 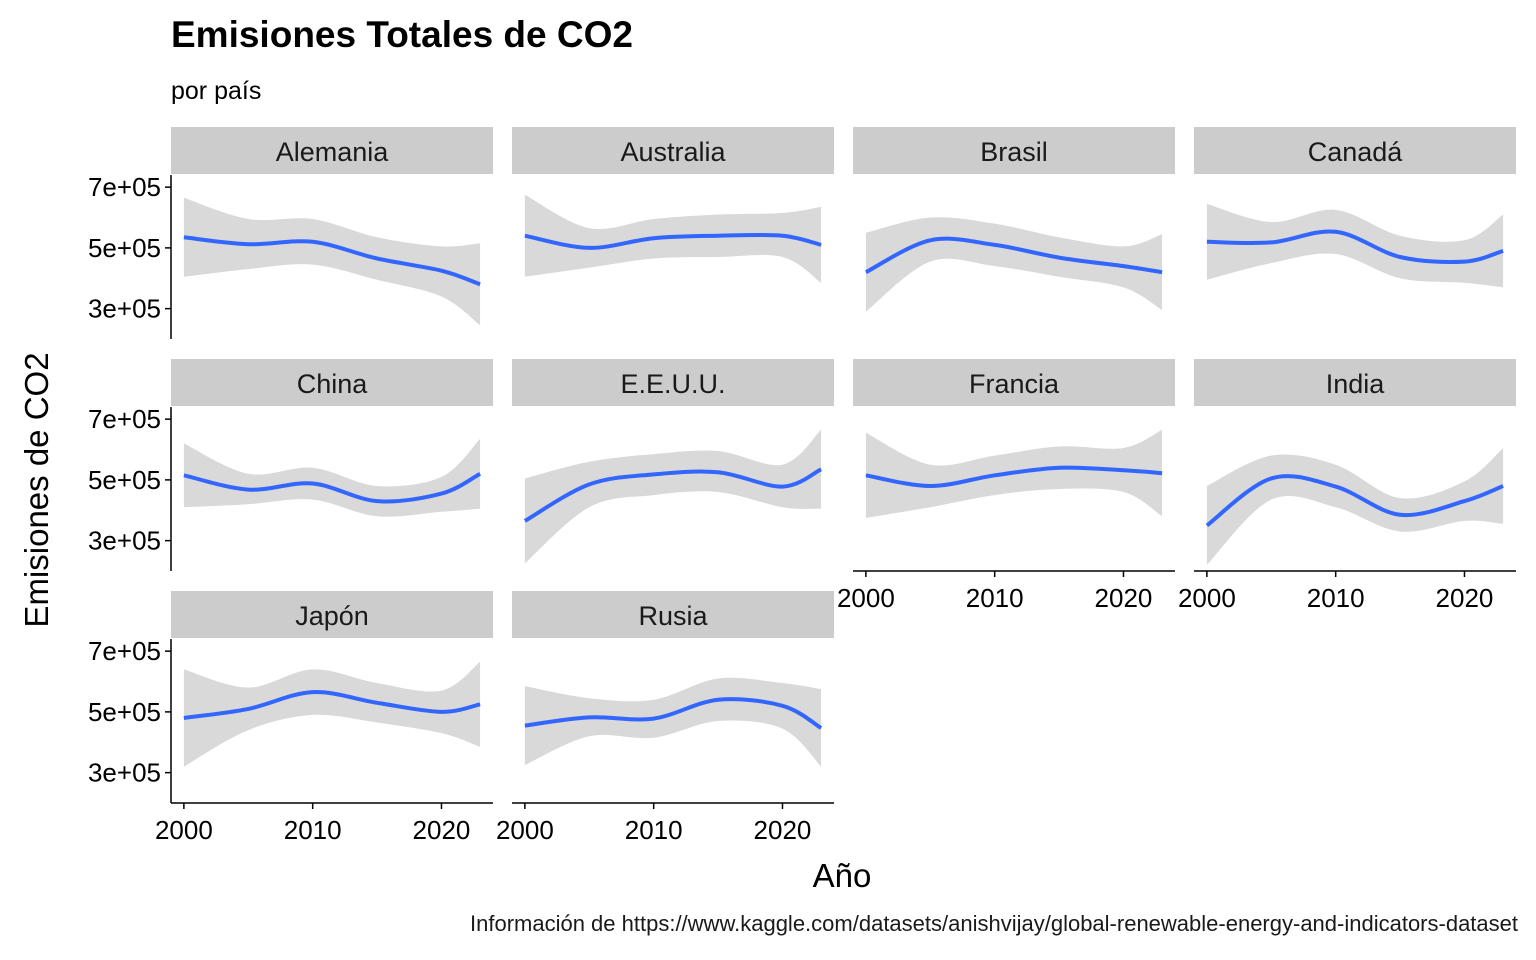 What do you see at coordinates (216, 91) in the screenshot?
I see `chart-subtitle: por país` at bounding box center [216, 91].